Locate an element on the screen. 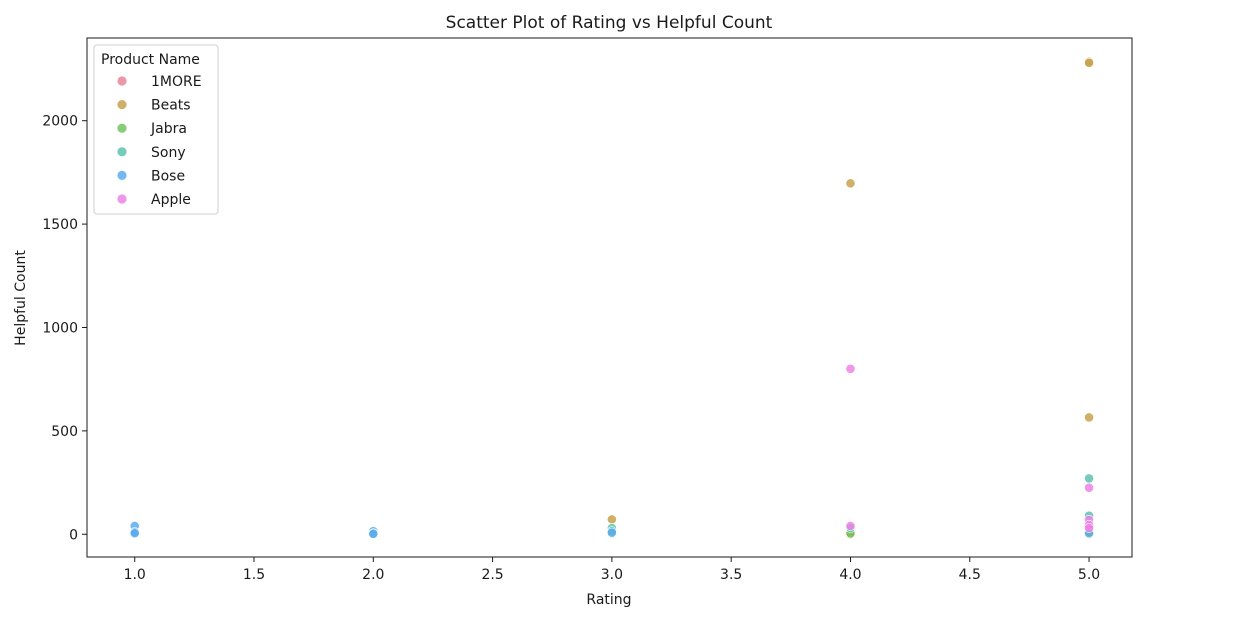  series-sony is located at coordinates (611, 505).